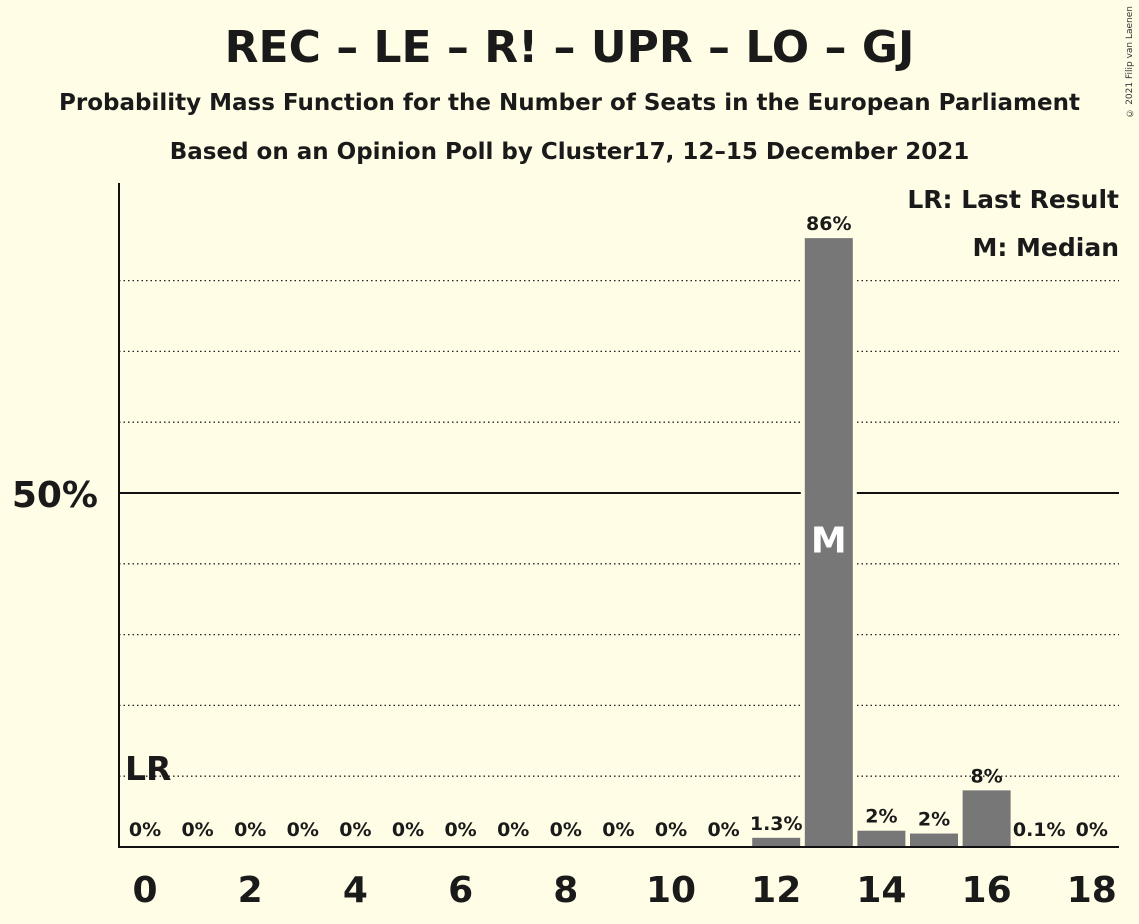 The width and height of the screenshot is (1139, 924). Describe the element at coordinates (355, 890) in the screenshot. I see `x-tick-label: 4` at that location.